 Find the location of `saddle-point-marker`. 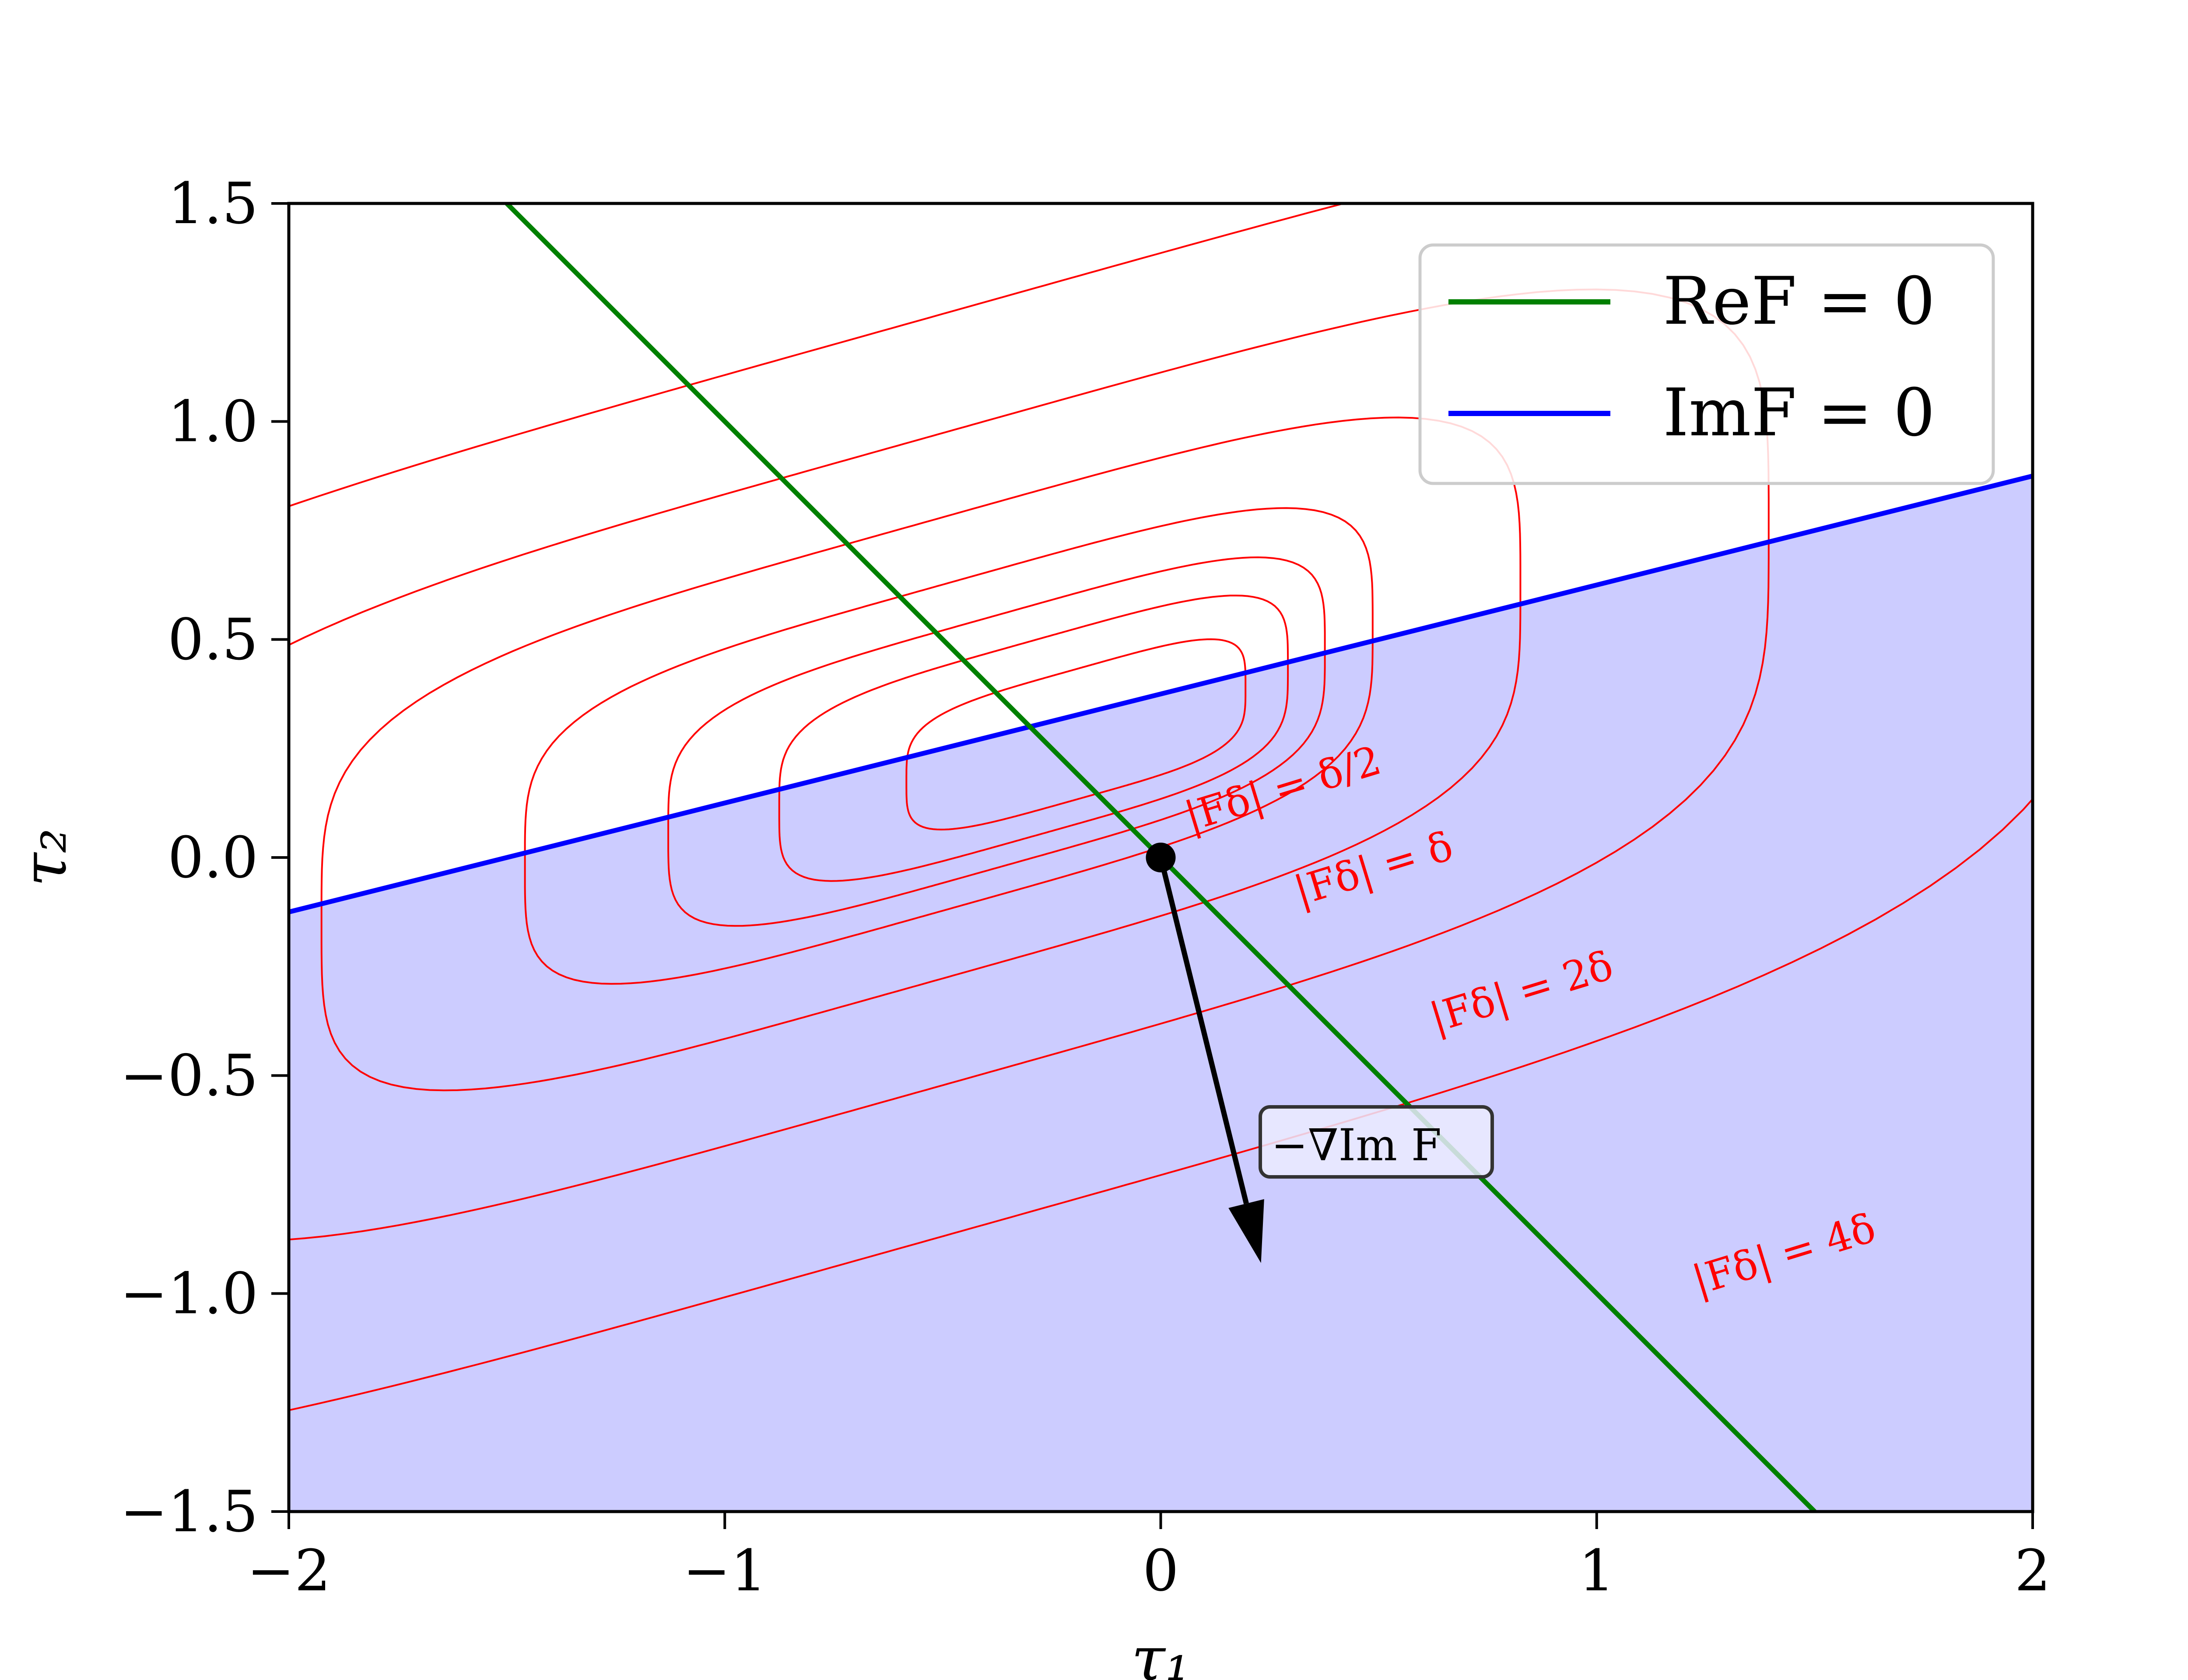

saddle-point-marker is located at coordinates (1161, 857).